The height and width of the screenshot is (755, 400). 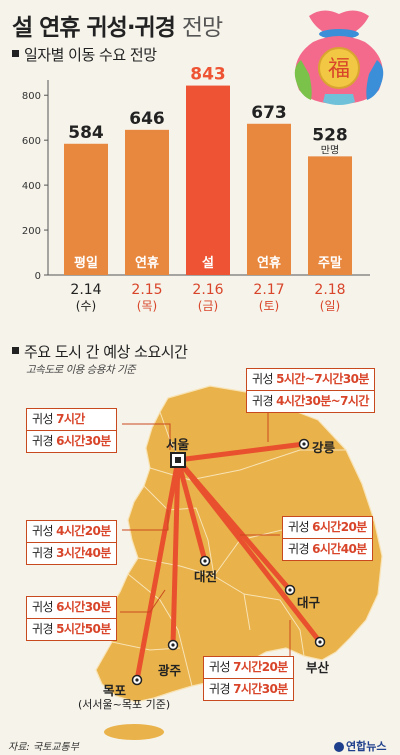 I want to click on city-mokpo: 목포, so click(x=115, y=690).